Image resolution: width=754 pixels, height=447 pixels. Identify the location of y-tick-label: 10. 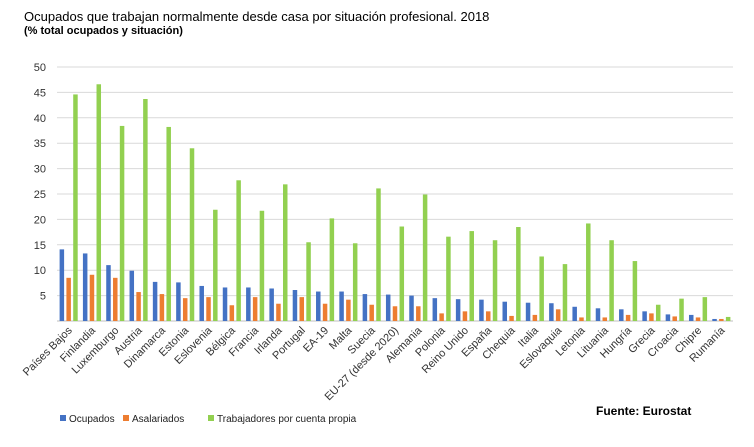
(40, 271).